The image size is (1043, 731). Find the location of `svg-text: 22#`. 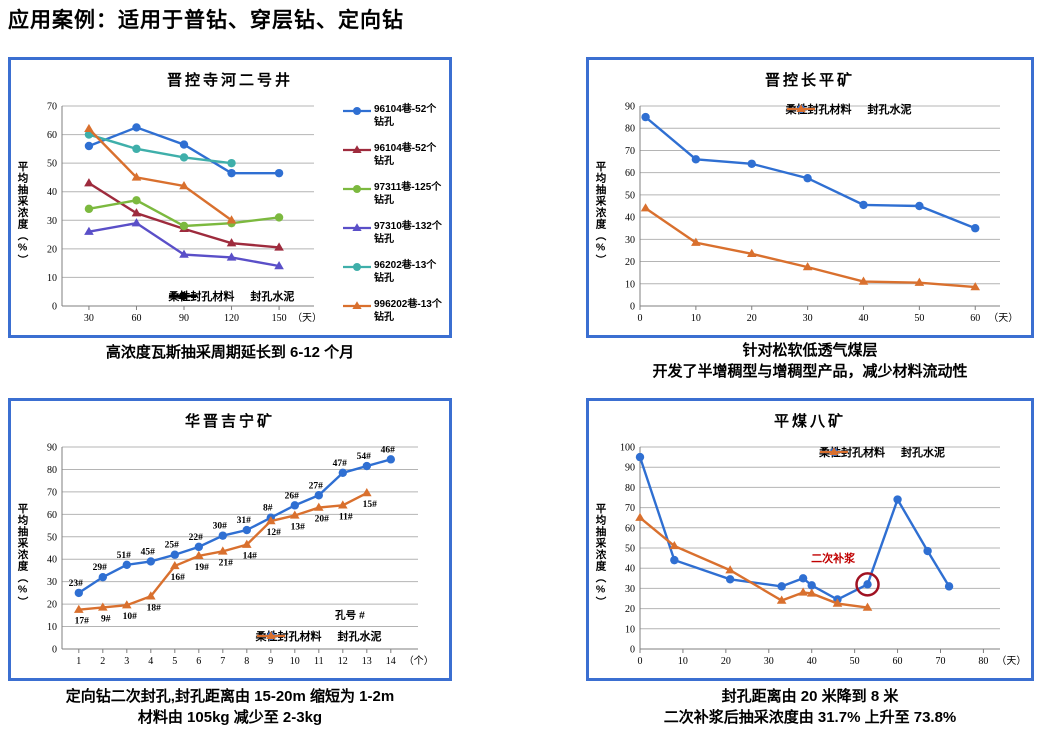

svg-text: 22# is located at coordinates (196, 538).